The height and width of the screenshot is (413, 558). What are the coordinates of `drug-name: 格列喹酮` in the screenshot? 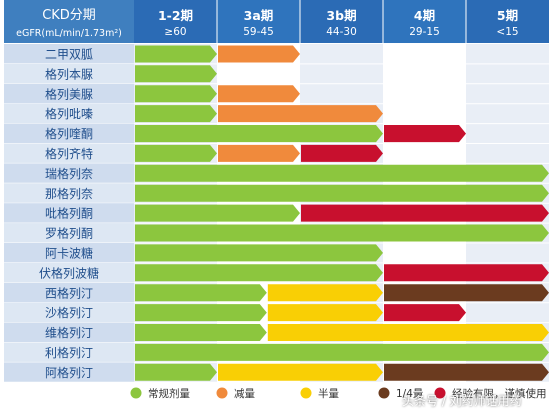 It's located at (69, 133).